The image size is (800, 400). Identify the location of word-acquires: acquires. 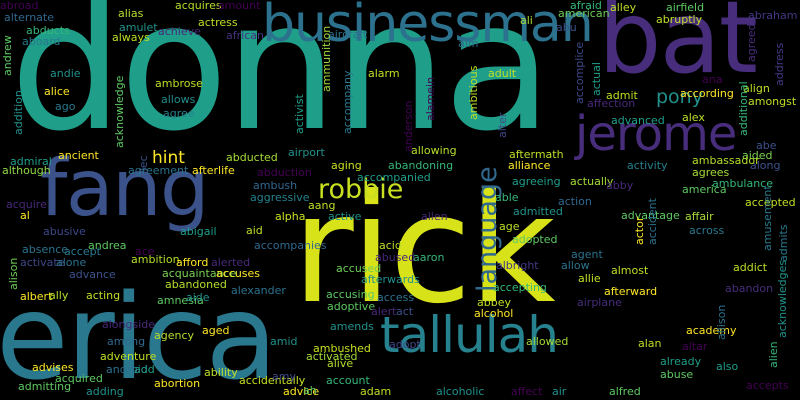
(198, 6).